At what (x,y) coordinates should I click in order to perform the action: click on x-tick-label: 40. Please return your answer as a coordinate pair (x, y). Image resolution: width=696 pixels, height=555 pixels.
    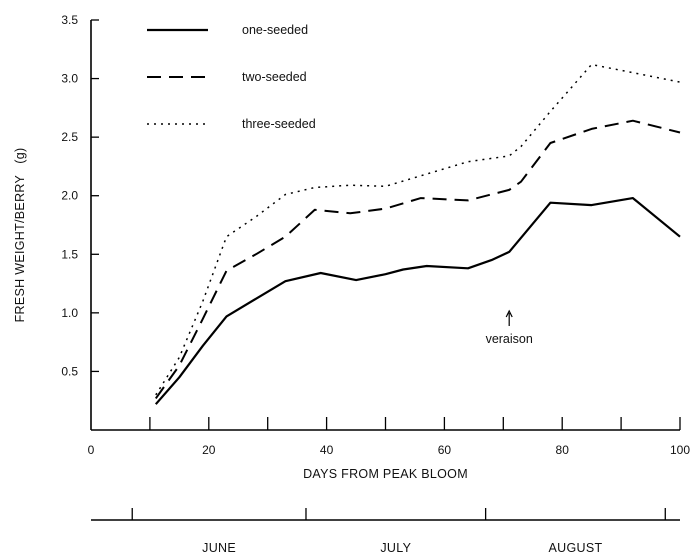
    Looking at the image, I should click on (327, 450).